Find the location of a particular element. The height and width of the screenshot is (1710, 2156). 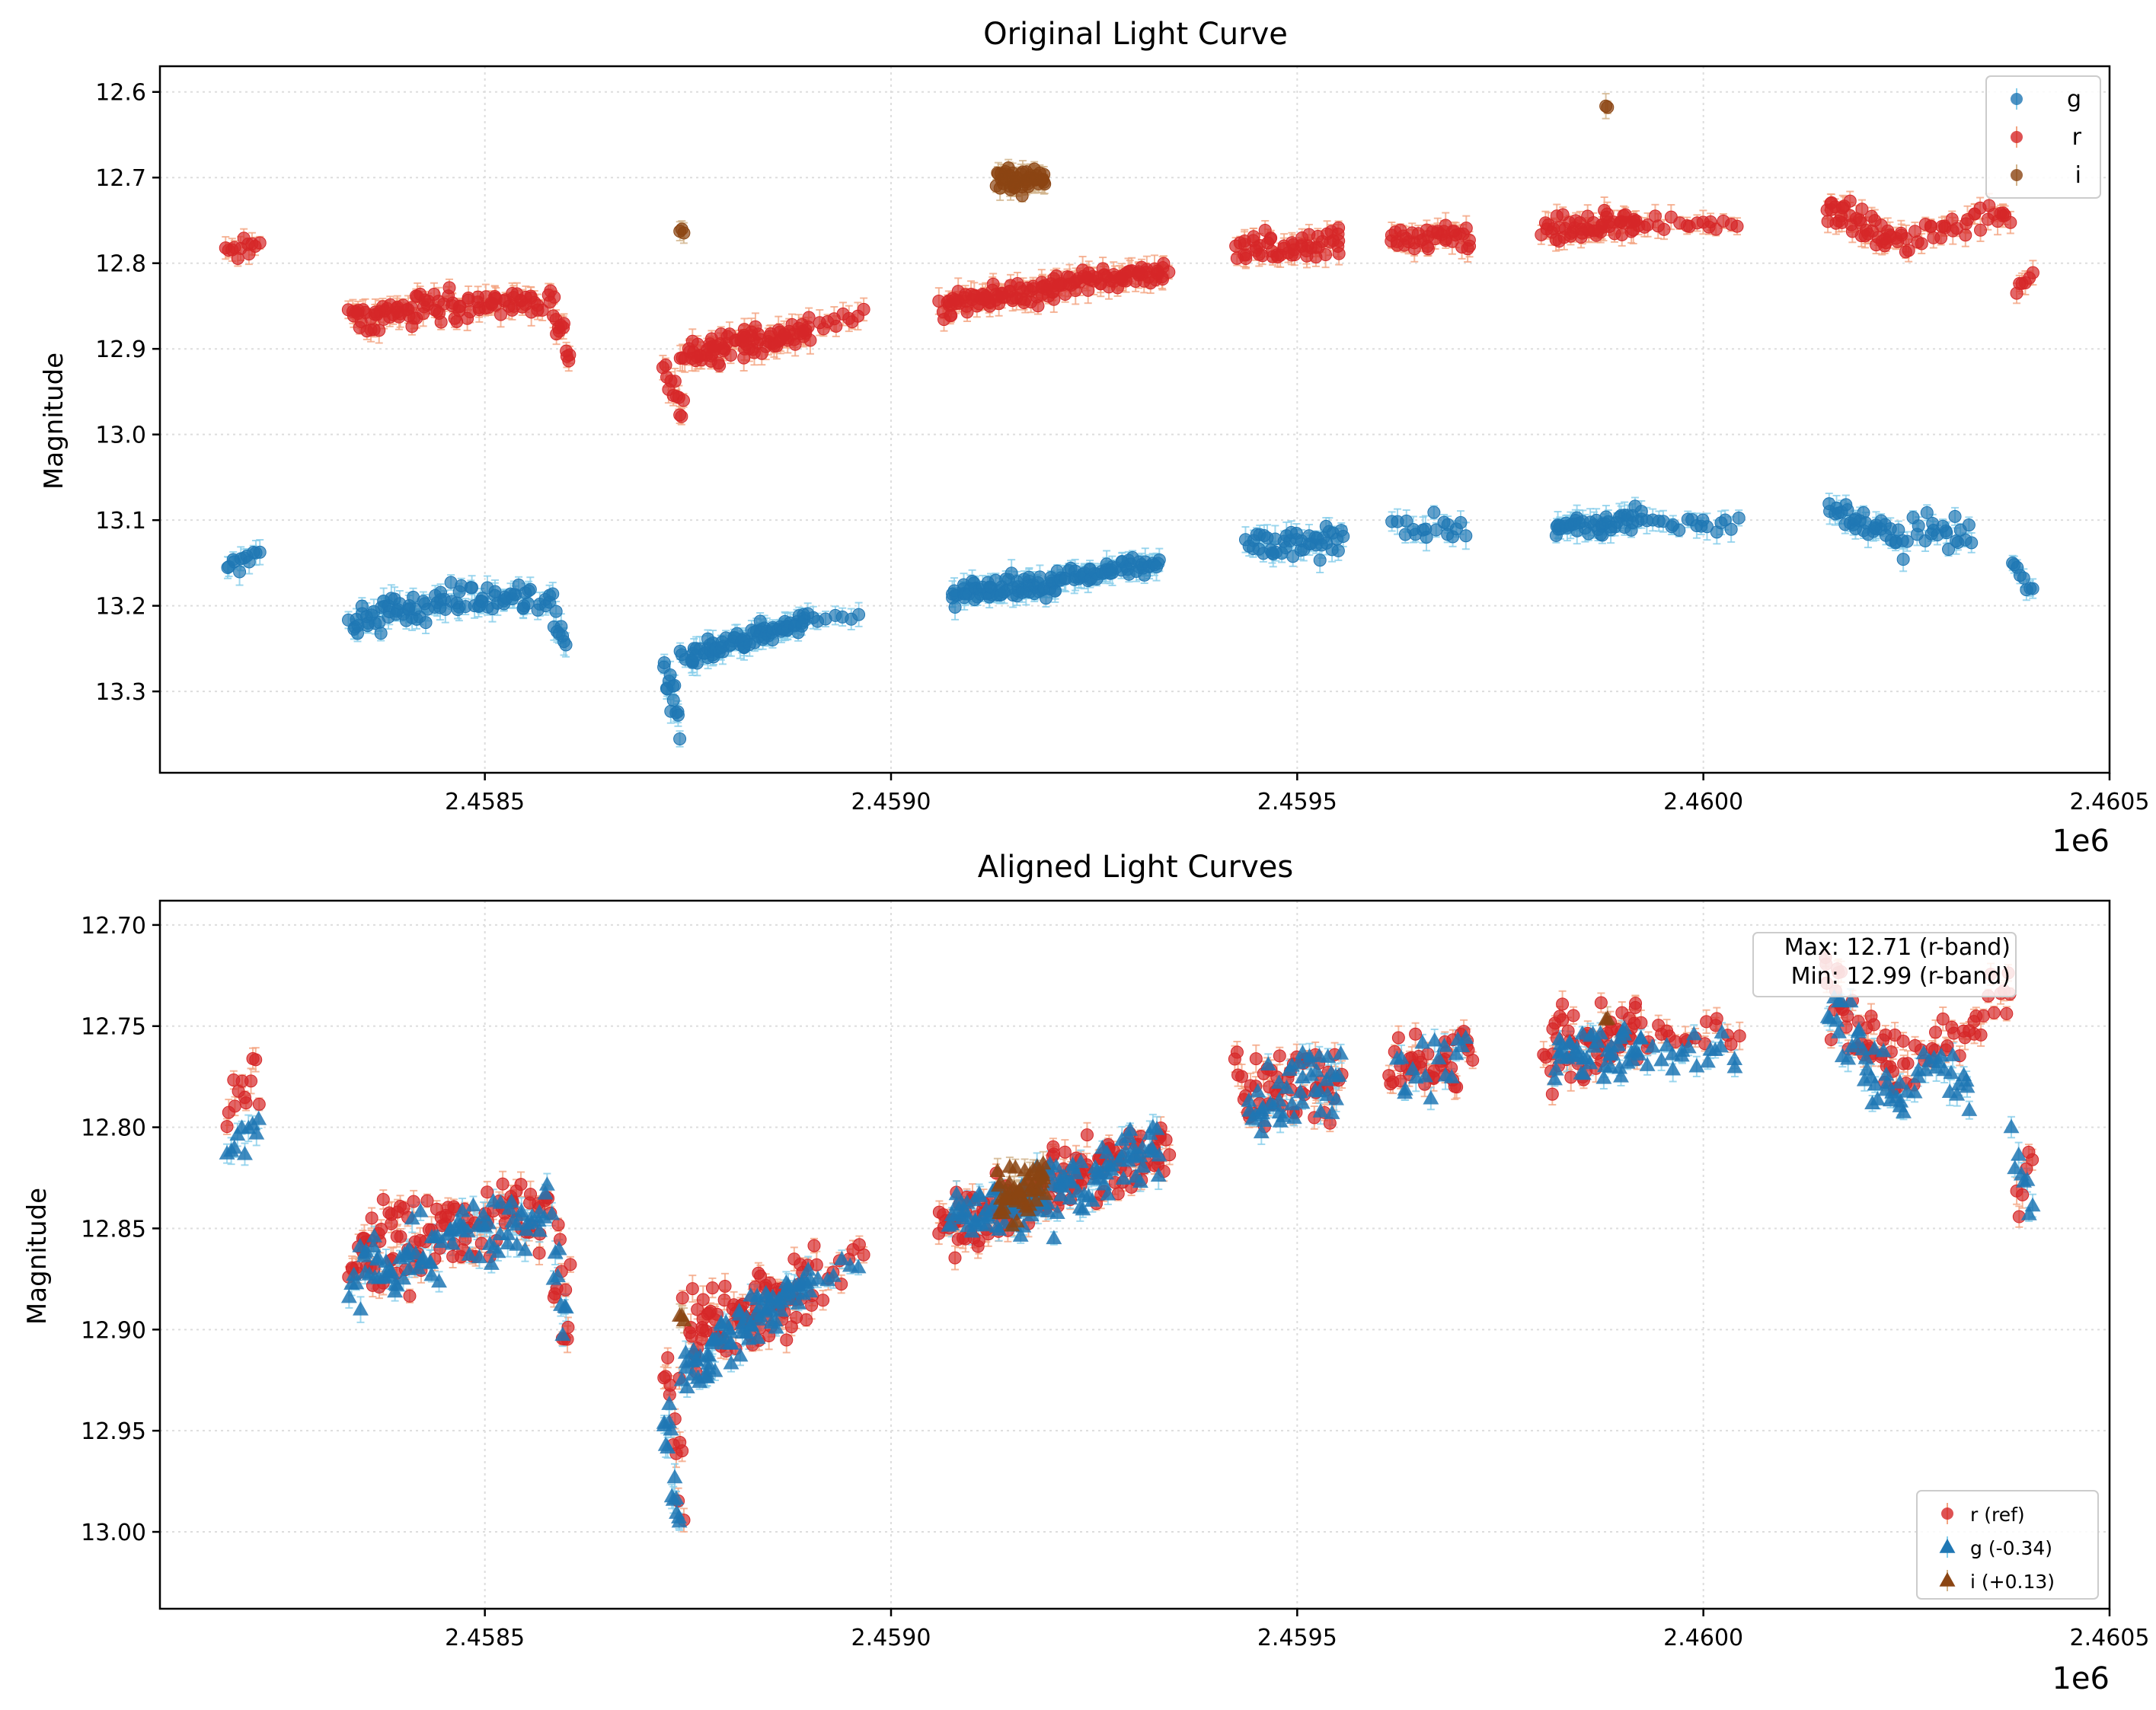

x-tick-label: 2.4590 is located at coordinates (891, 802).